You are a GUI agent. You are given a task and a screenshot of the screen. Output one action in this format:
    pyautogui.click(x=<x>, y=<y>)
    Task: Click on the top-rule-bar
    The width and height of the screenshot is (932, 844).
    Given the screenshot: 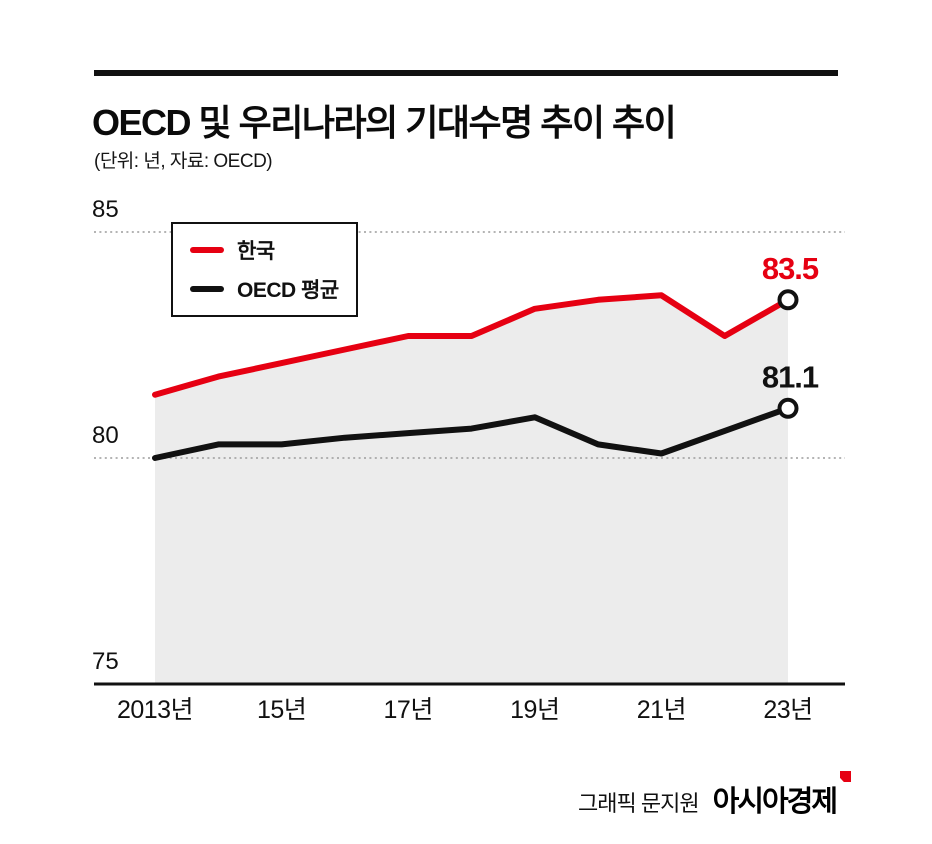 What is the action you would take?
    pyautogui.click(x=466, y=73)
    